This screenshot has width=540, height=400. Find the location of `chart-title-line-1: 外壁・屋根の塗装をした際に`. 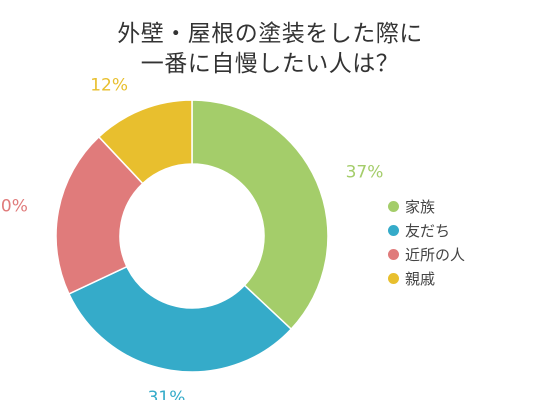

chart-title-line-1: 外壁・屋根の塗装をした際に is located at coordinates (270, 34).